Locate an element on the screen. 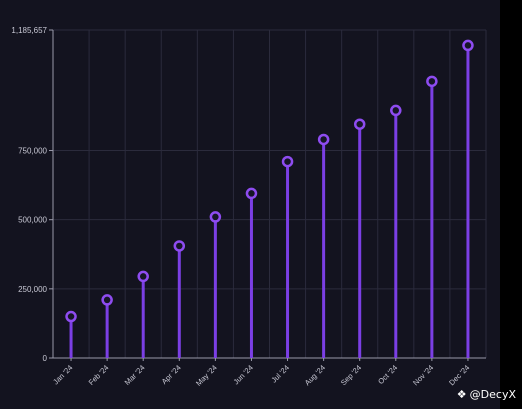  x-tick-label: Sep '24 is located at coordinates (351, 375).